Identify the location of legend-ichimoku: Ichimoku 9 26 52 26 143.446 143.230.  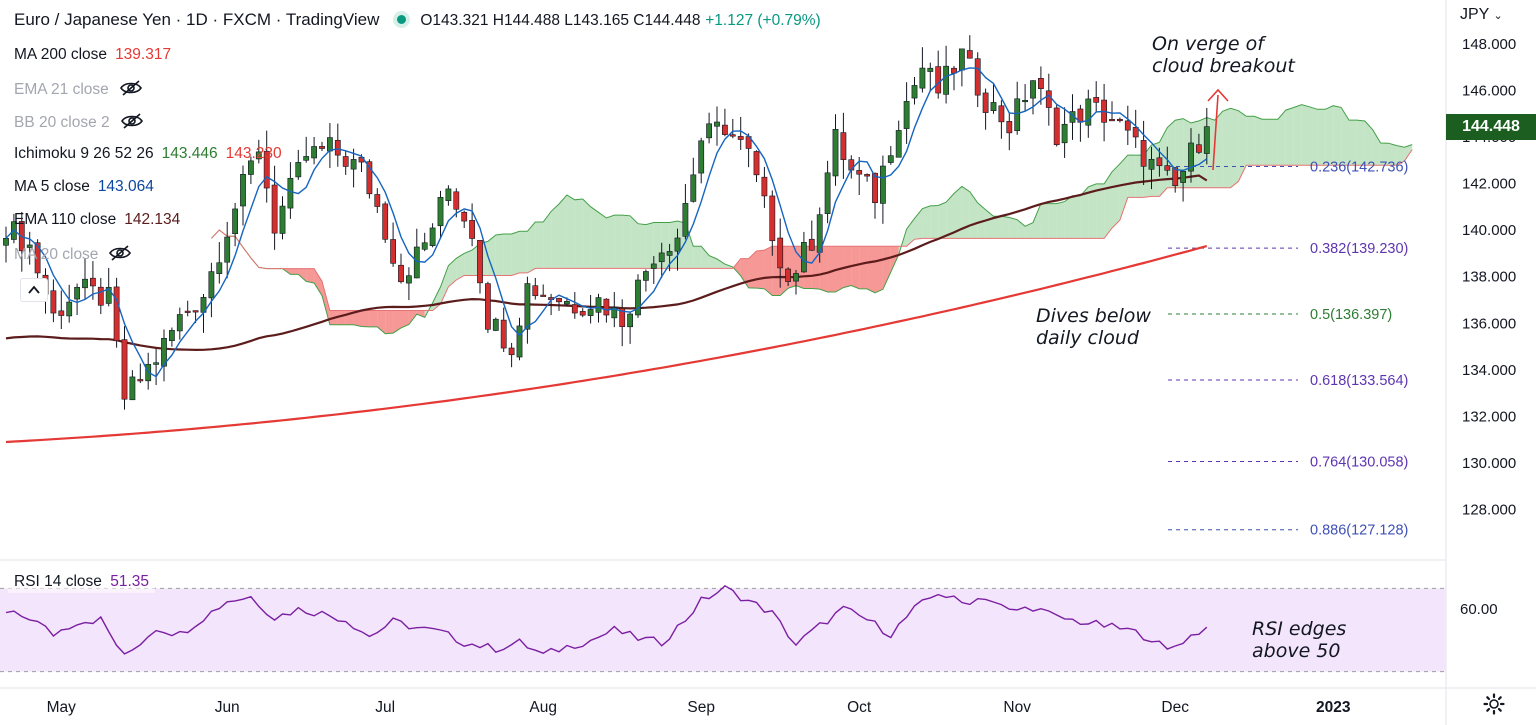
(148, 154).